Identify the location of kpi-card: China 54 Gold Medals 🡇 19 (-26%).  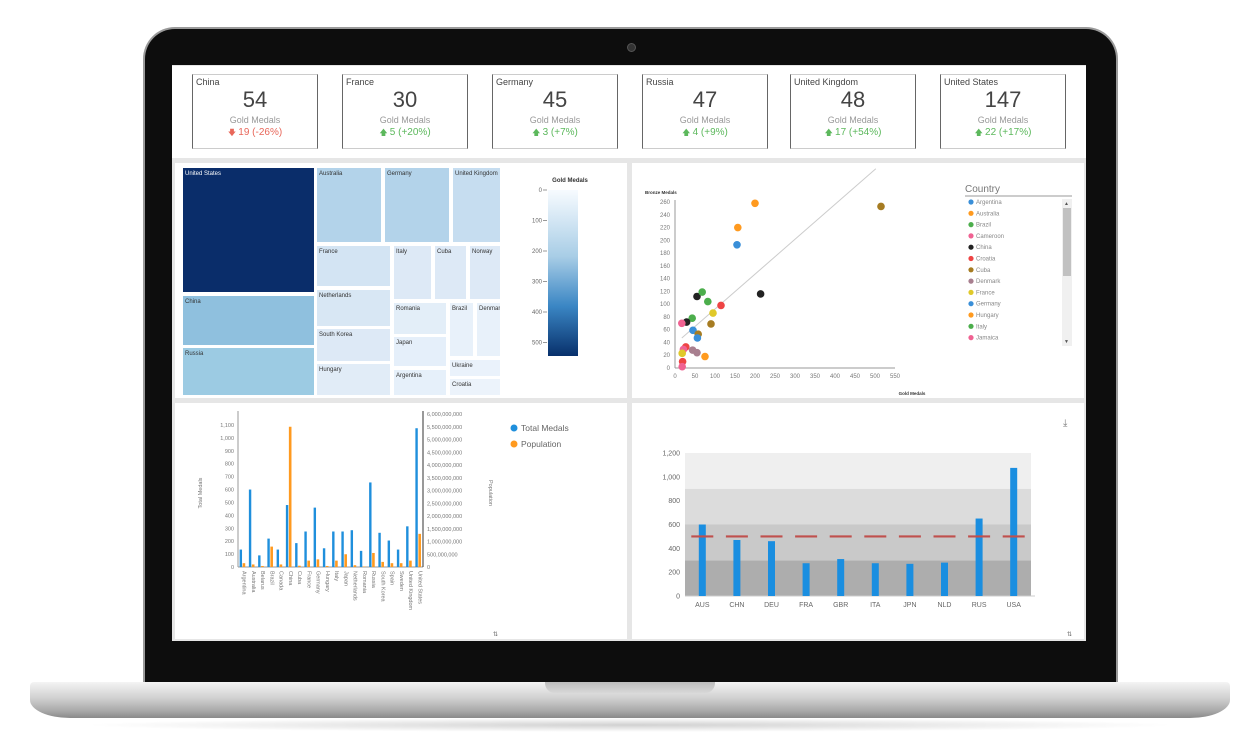
(255, 111).